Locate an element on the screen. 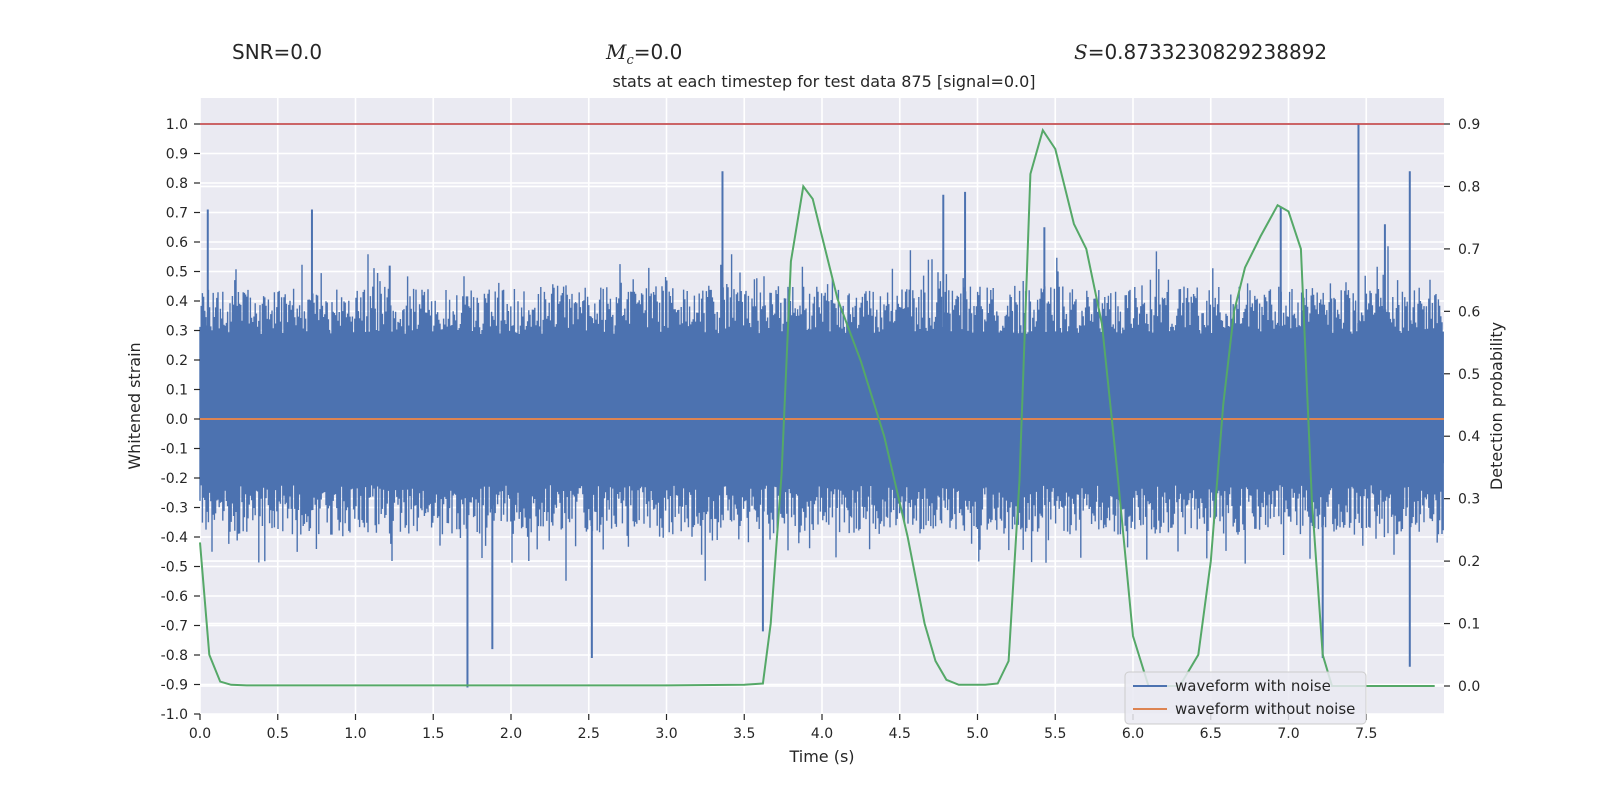  y-left-tick-label--1.0: -1.0 is located at coordinates (174, 715).